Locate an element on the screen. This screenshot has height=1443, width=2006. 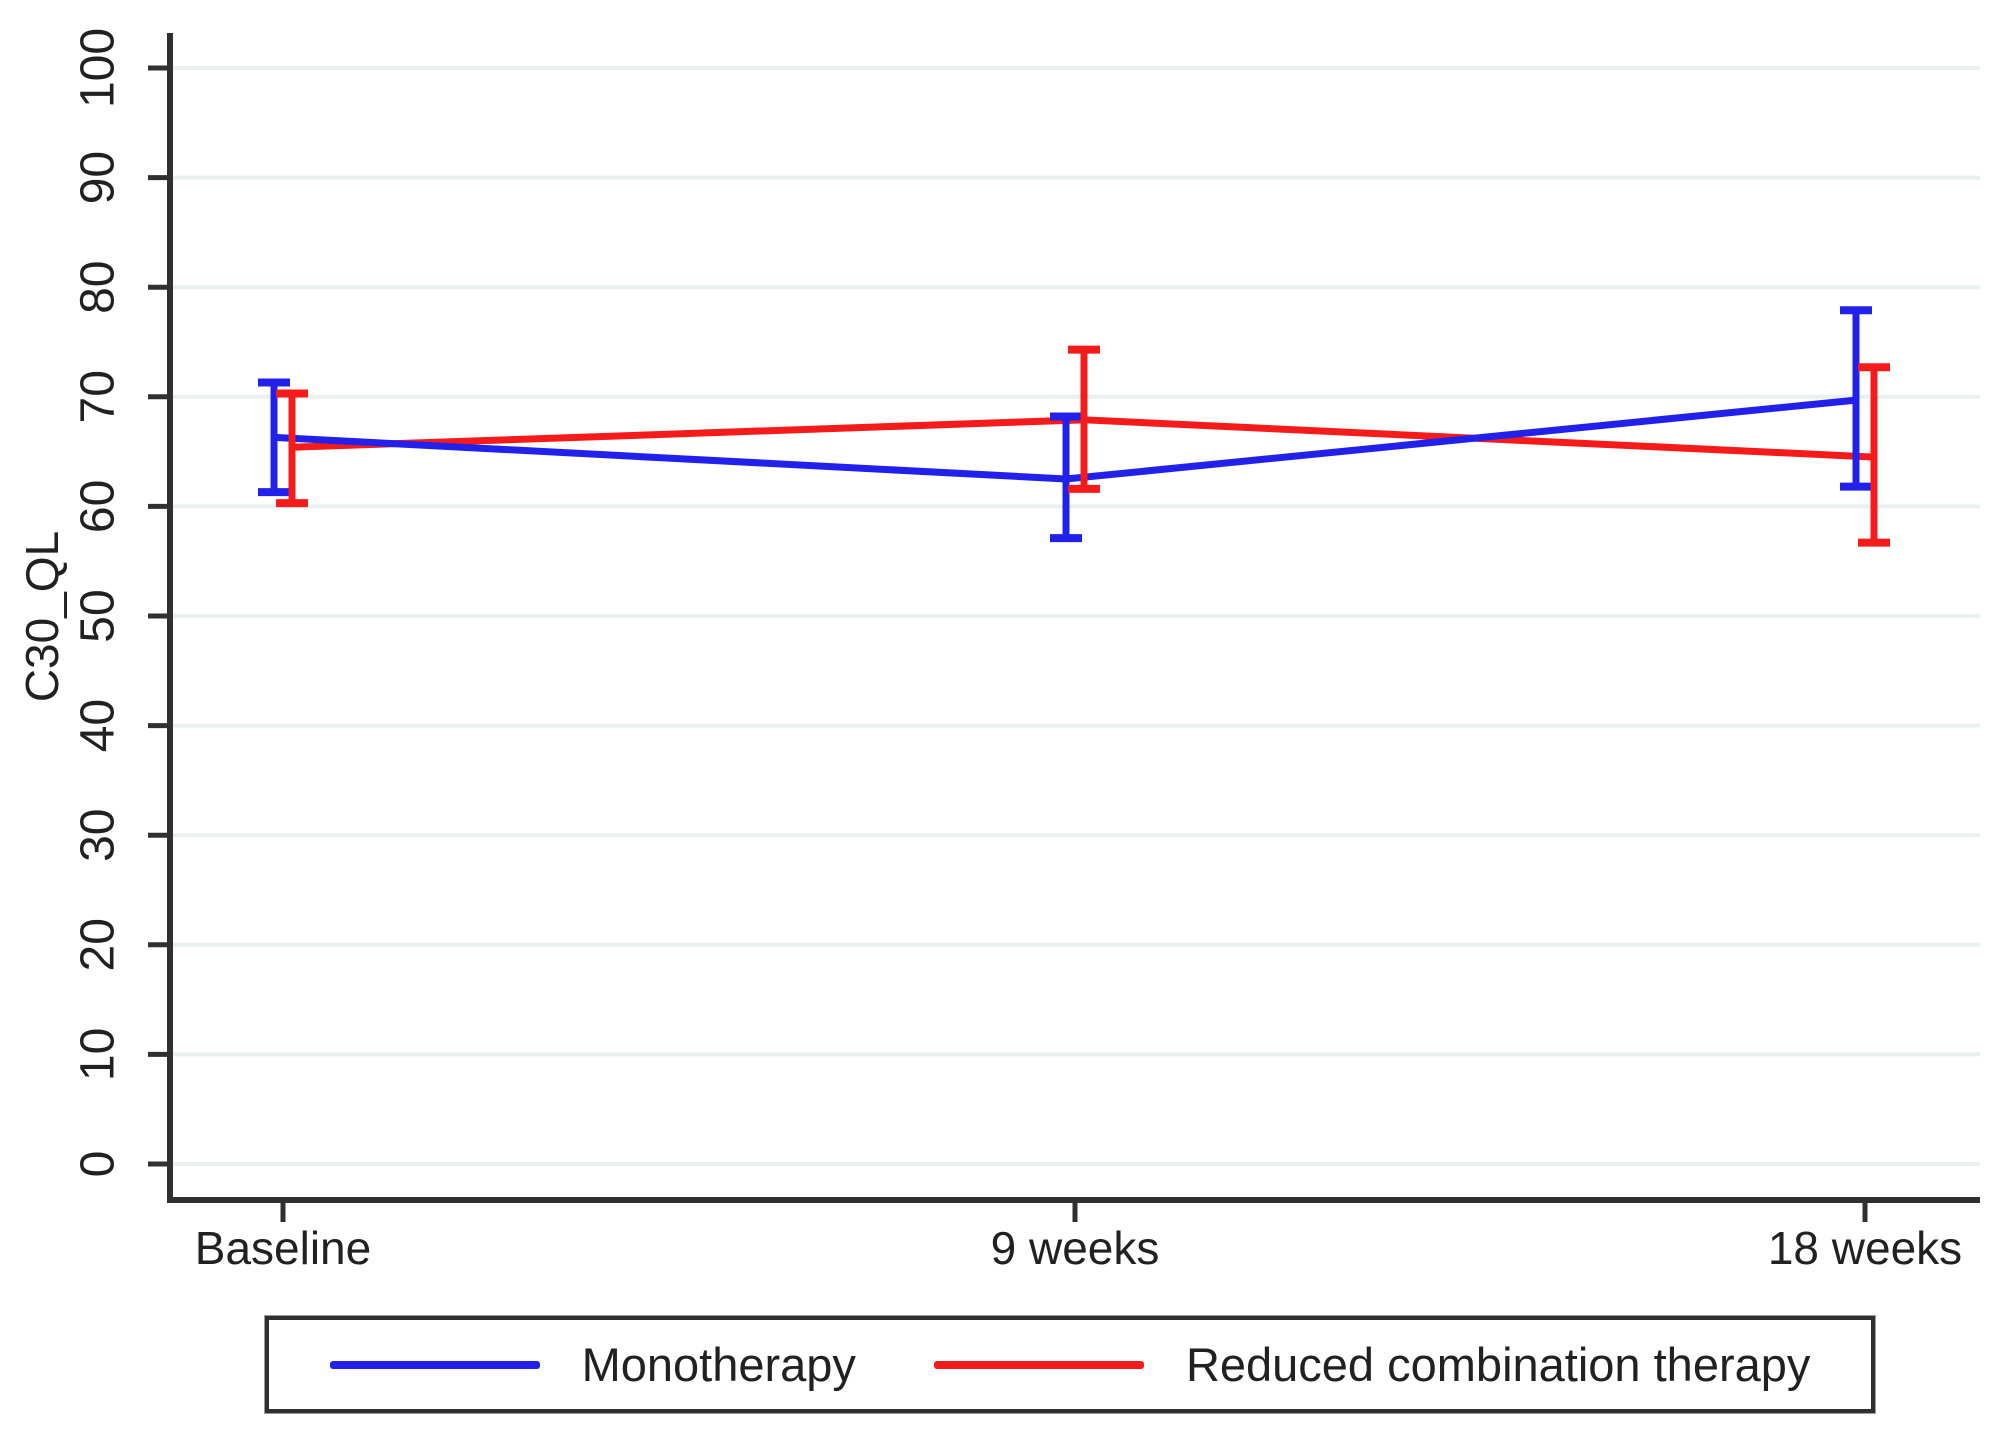
legend: Monotherapy Reduced combination therapy is located at coordinates (1070, 1364).